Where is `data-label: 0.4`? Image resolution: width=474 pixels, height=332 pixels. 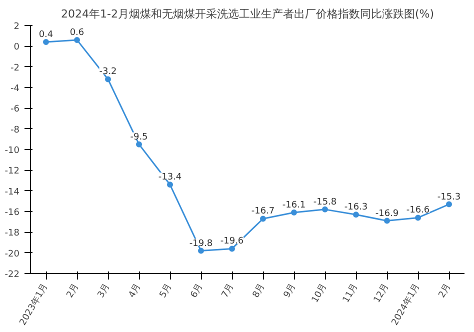
data-label: 0.4 is located at coordinates (46, 35).